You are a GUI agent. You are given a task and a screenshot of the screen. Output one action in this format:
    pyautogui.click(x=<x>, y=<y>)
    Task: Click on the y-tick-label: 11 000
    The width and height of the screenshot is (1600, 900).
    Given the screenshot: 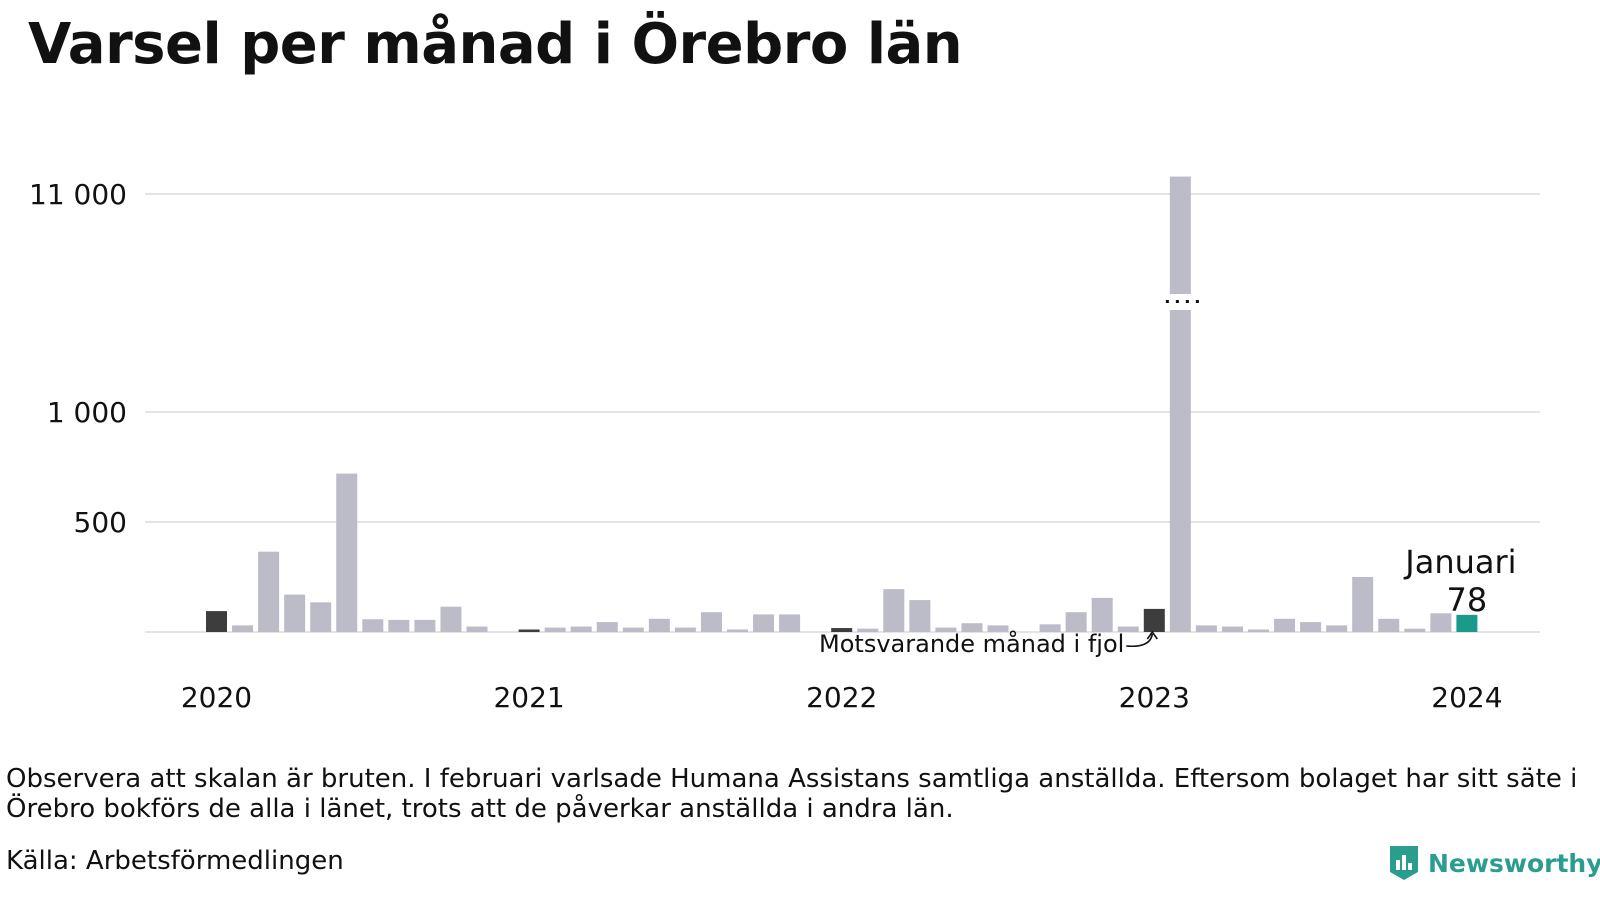 What is the action you would take?
    pyautogui.click(x=78, y=194)
    